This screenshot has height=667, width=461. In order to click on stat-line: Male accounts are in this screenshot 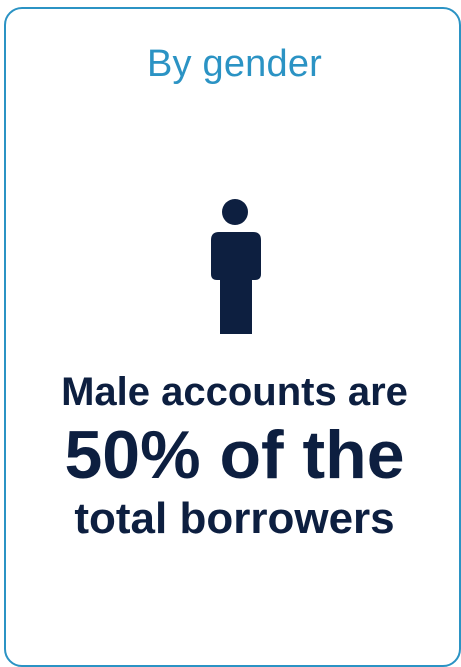, I will do `click(234, 392)`.